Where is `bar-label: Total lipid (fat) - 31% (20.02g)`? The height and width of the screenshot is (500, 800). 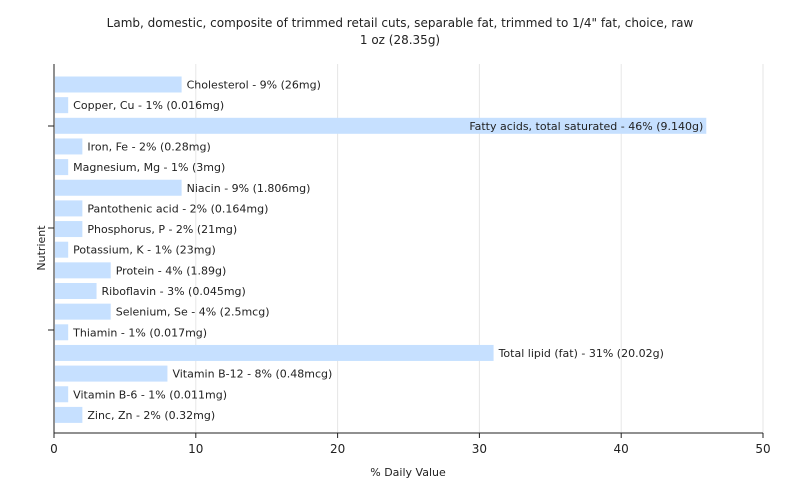
bar-label: Total lipid (fat) - 31% (20.02g) is located at coordinates (581, 353).